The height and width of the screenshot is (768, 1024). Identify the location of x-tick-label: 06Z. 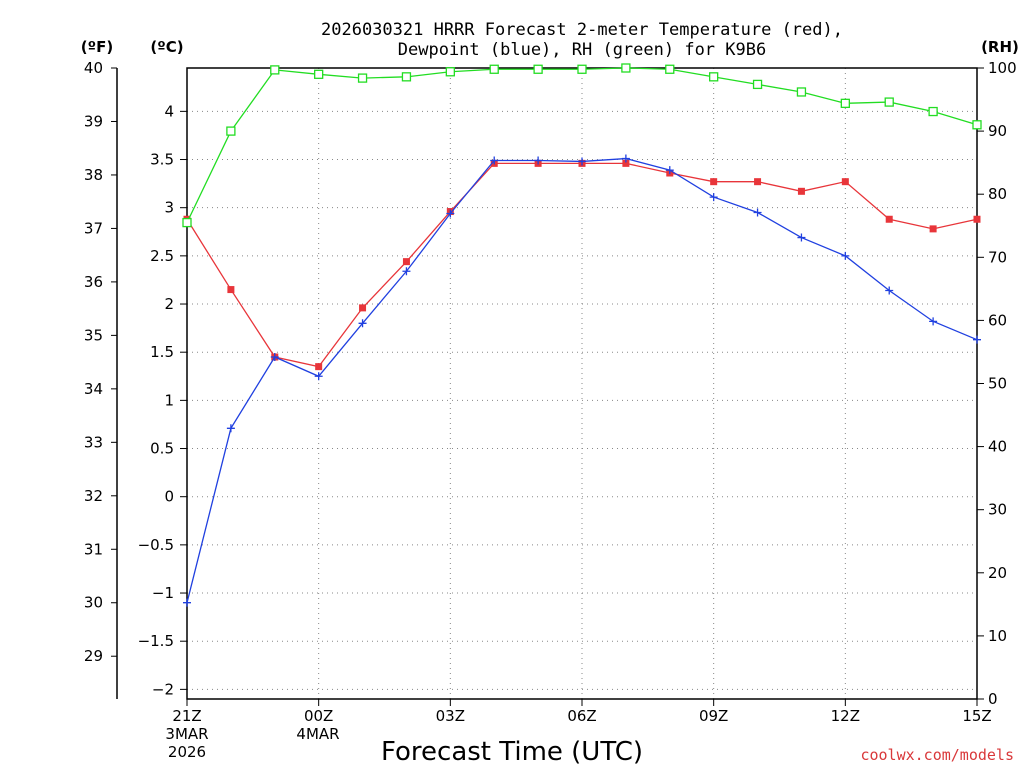
(581, 716).